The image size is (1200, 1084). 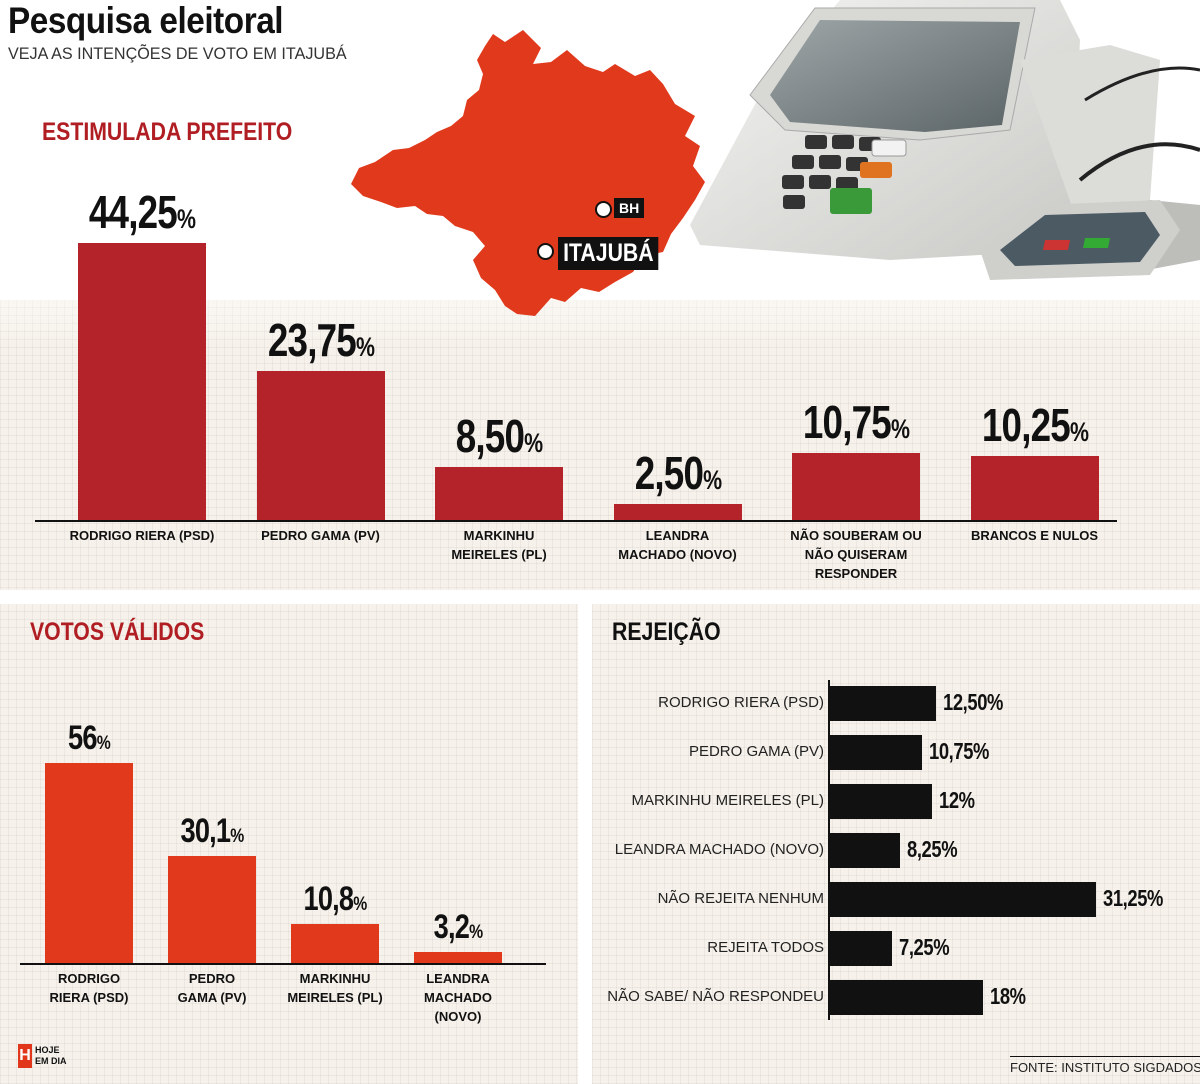 What do you see at coordinates (957, 800) in the screenshot?
I see `rejeicao-value-label-2: 12%` at bounding box center [957, 800].